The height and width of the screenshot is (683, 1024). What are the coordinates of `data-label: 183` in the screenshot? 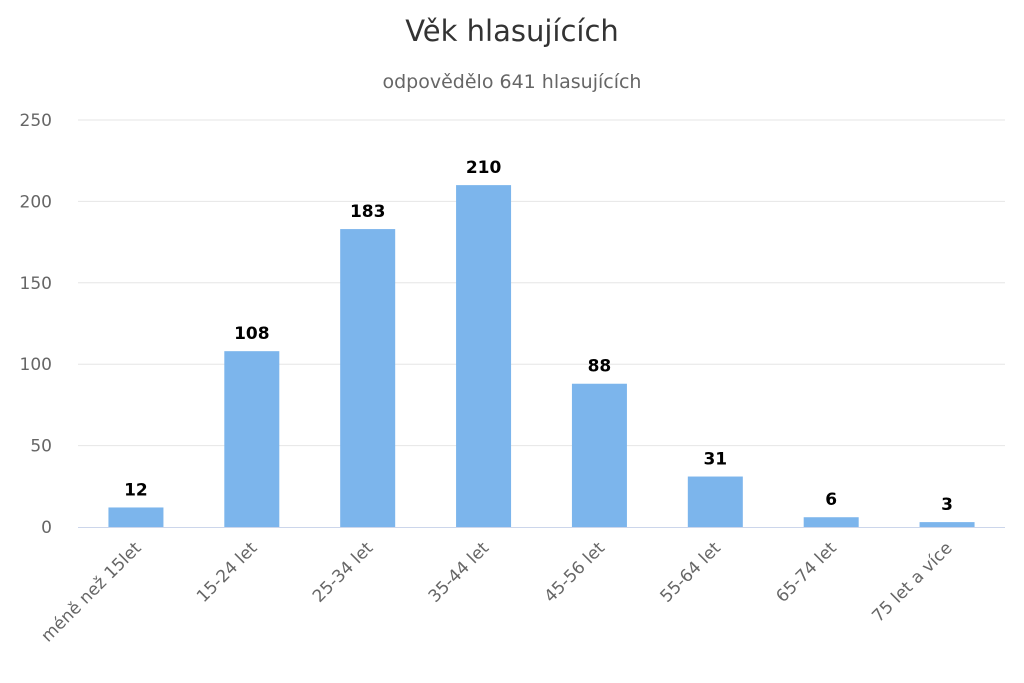 It's located at (368, 212).